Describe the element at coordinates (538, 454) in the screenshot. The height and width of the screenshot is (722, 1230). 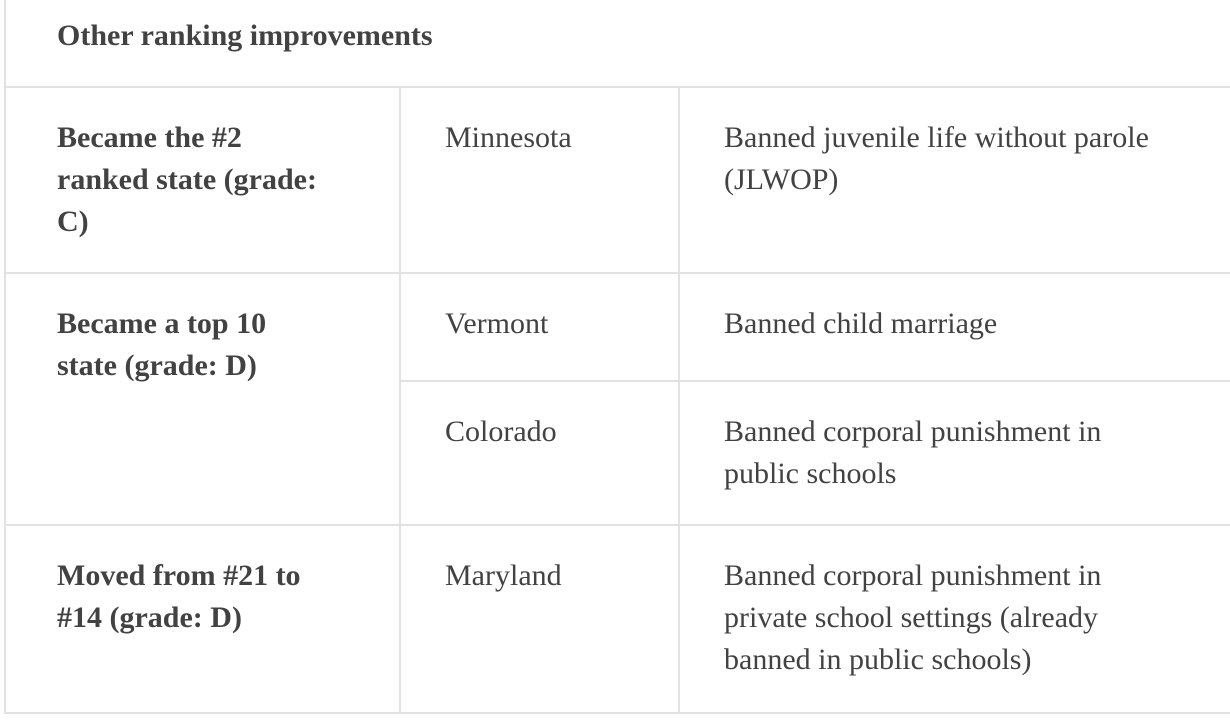
I see `state-cell: Colorado` at that location.